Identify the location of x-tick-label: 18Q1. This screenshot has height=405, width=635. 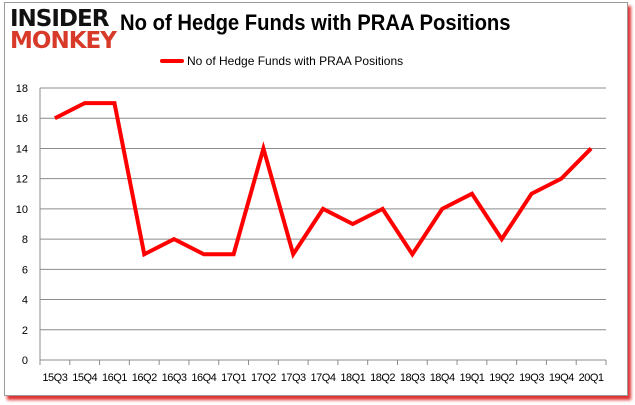
(352, 378).